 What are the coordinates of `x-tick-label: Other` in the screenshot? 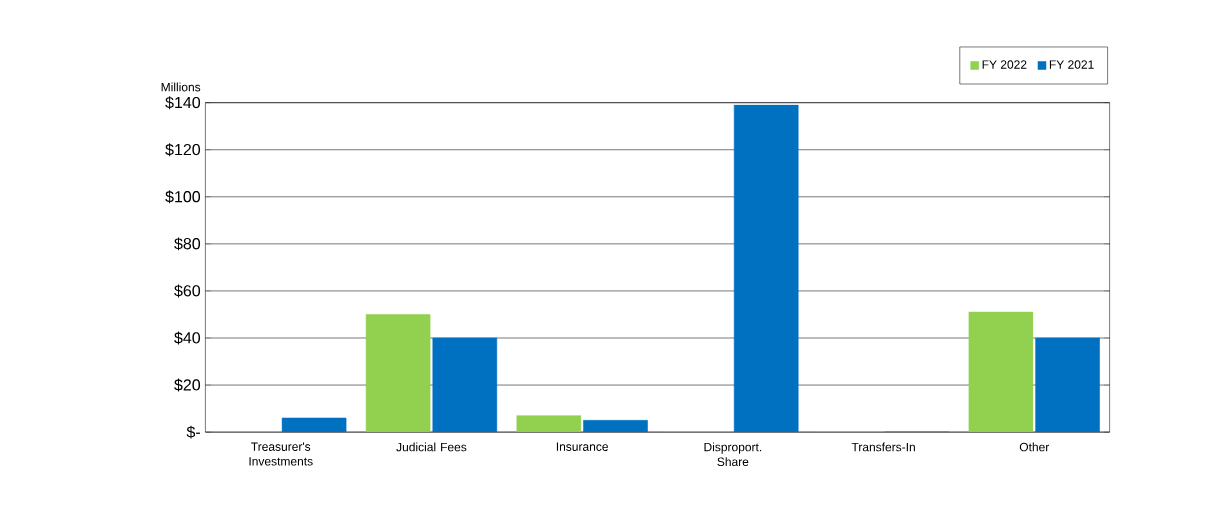 It's located at (1034, 447).